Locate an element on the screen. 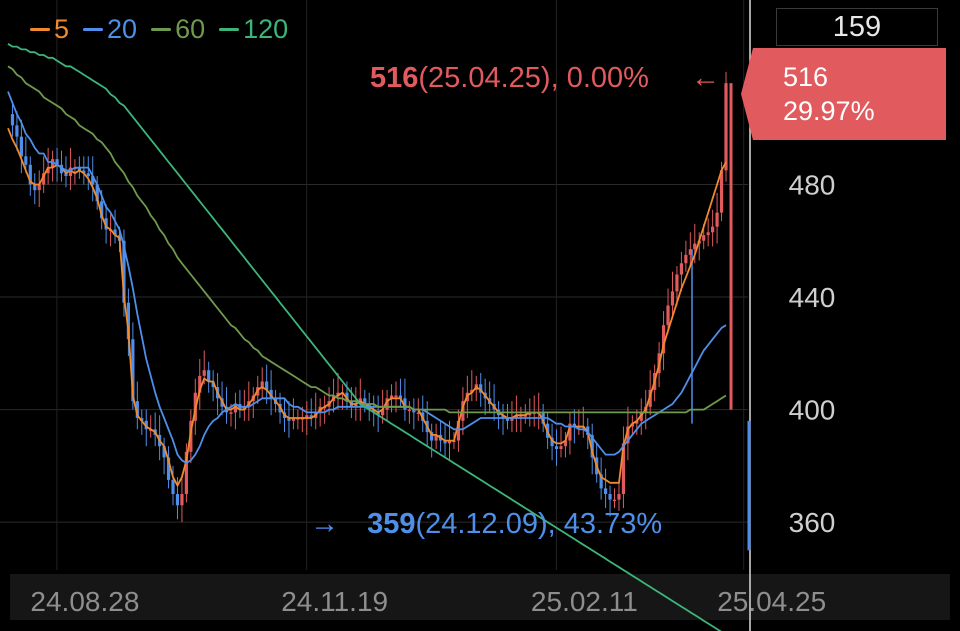 The width and height of the screenshot is (960, 631). low-marker: → 359(24.12.09), 43.73% is located at coordinates (486, 524).